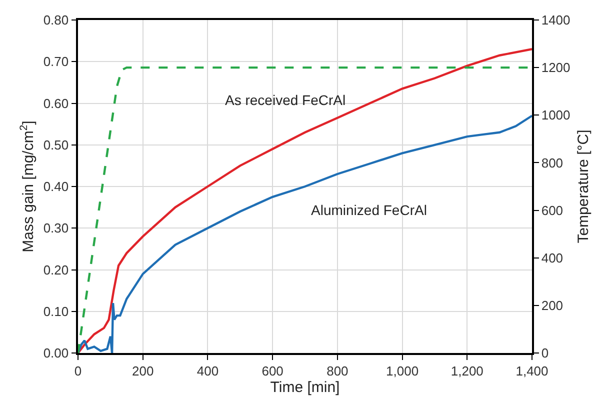 The image size is (612, 405). Describe the element at coordinates (56, 186) in the screenshot. I see `y-tick-label: 0.40` at that location.